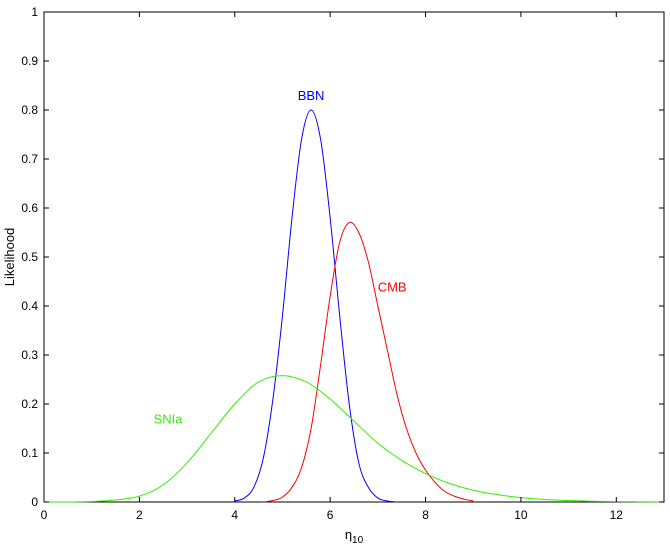  What do you see at coordinates (311, 95) in the screenshot?
I see `series-label-bbn: BBN` at bounding box center [311, 95].